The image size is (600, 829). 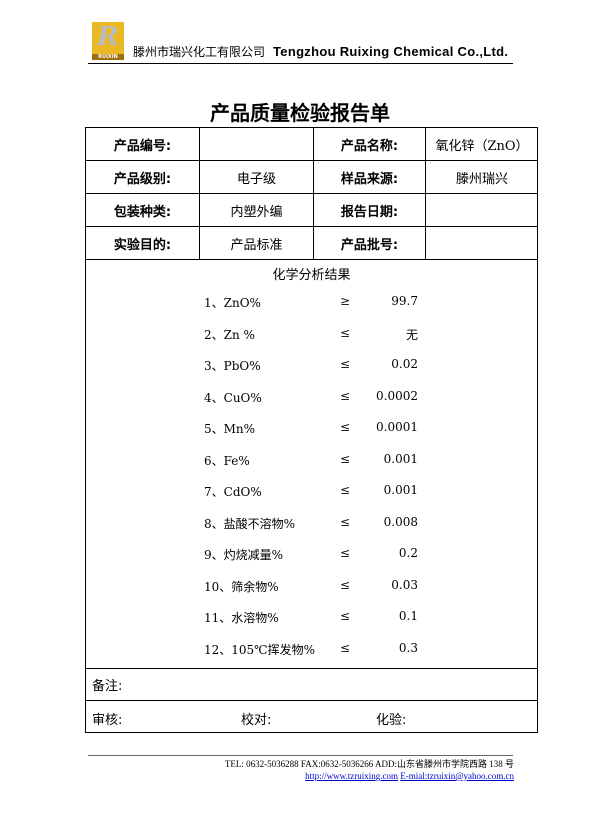 I want to click on result-value: 0.0002, so click(x=397, y=395).